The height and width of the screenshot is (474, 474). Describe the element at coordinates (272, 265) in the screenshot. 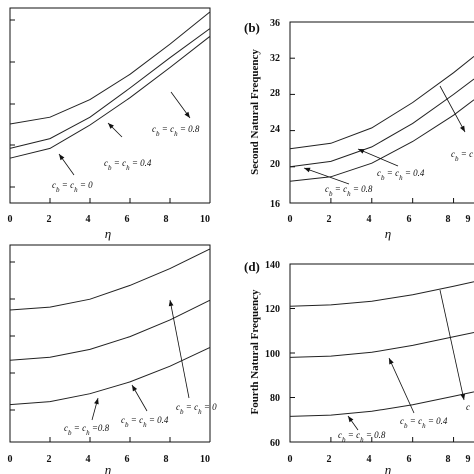

I see `y-tick-label: 140` at that location.